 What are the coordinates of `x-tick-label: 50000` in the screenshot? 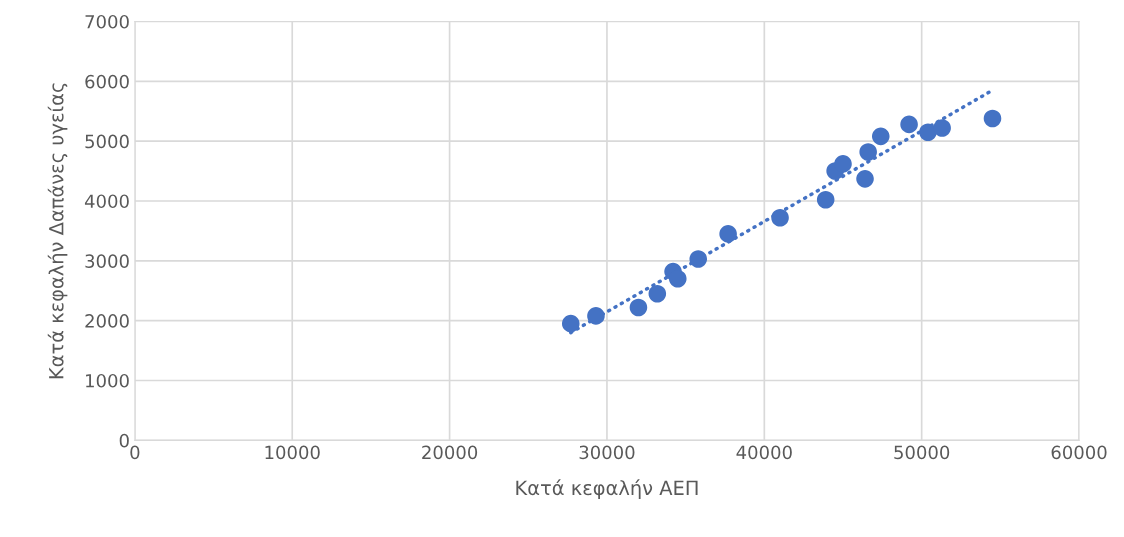 It's located at (922, 452).